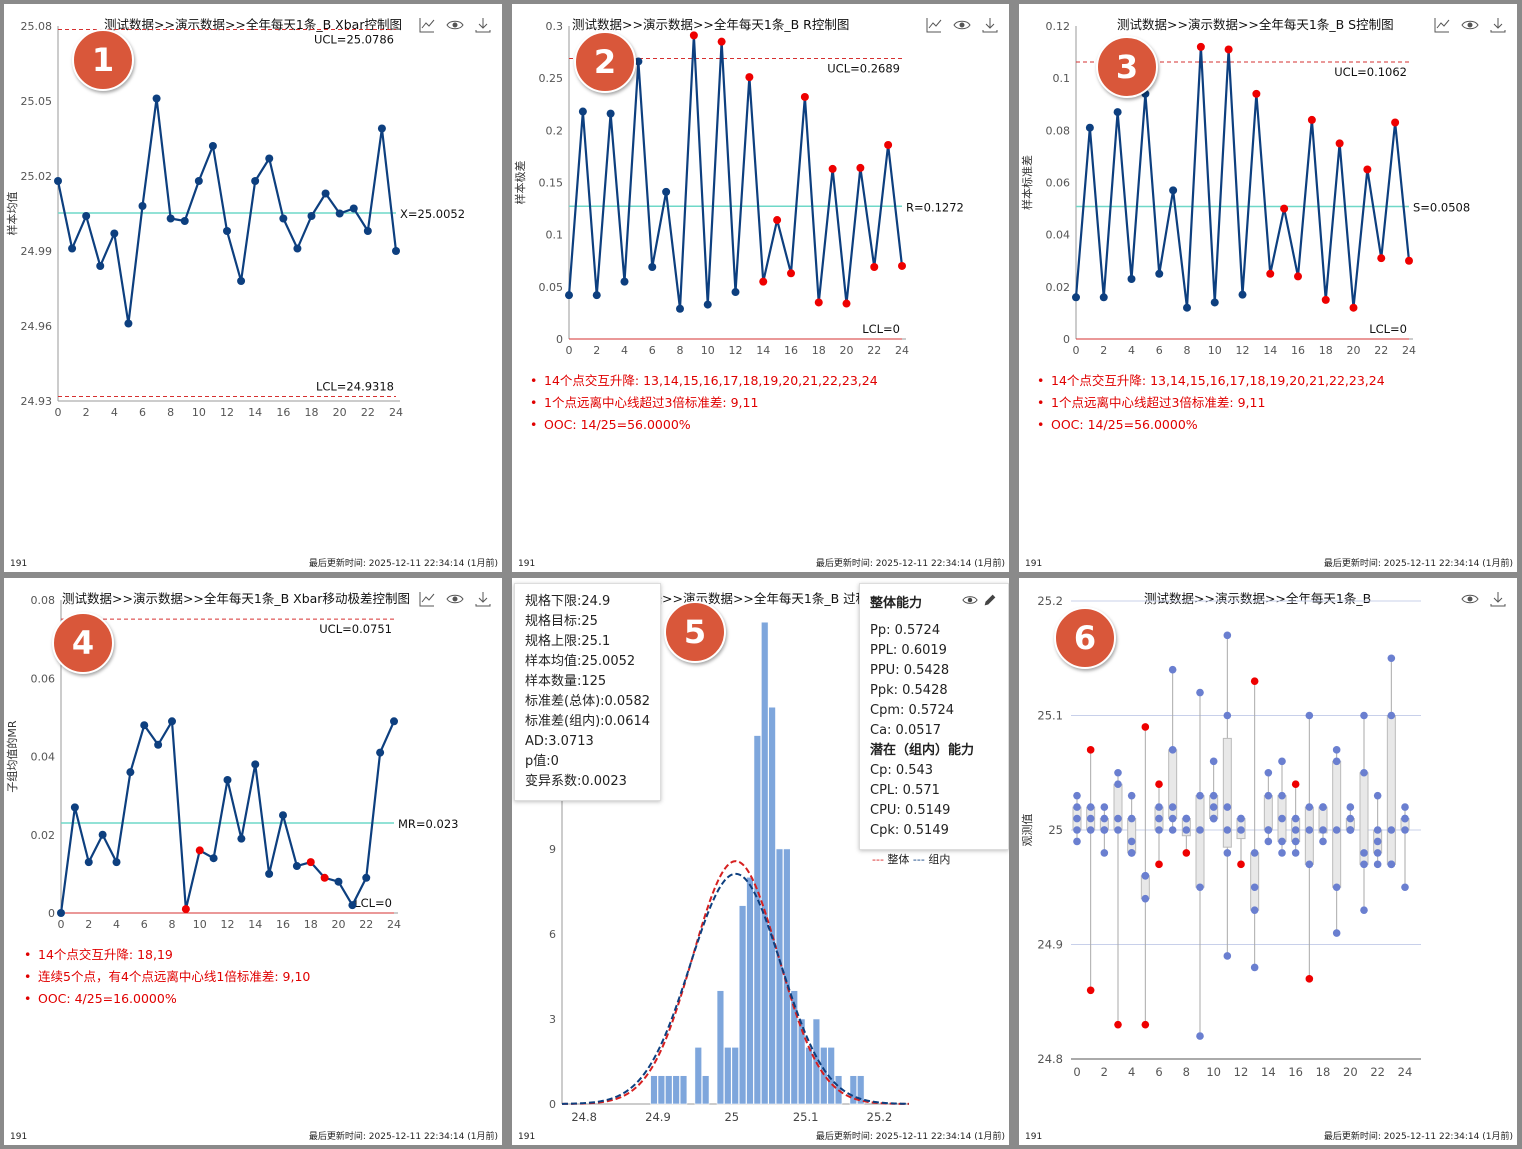 This screenshot has height=1149, width=1522. What do you see at coordinates (403, 1137) in the screenshot?
I see `footer-updated: 最后更新时间: 2025-12-11 22:34:14 (1月前)` at bounding box center [403, 1137].